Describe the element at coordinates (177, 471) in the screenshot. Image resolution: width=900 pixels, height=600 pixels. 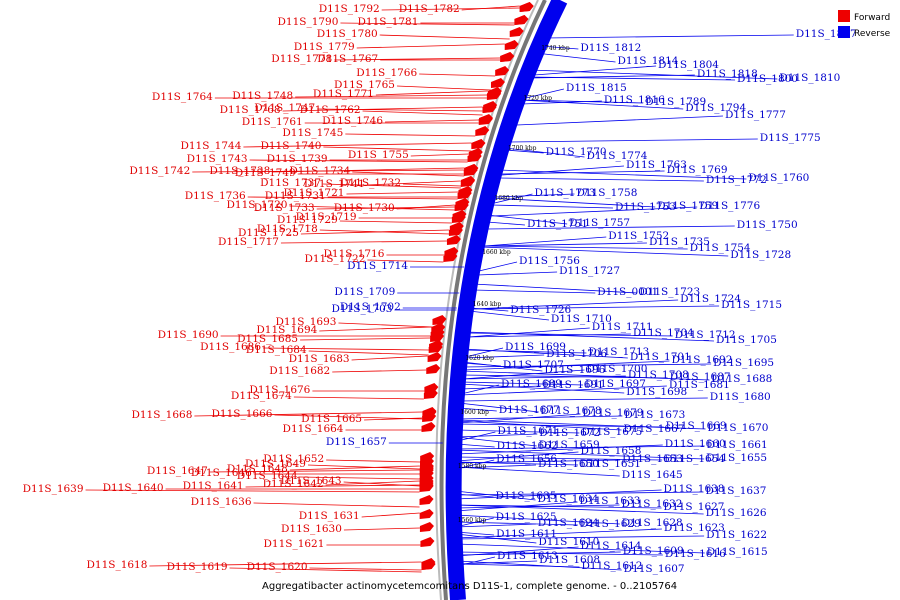
I see `forward-gene-label: D11S_1647` at that location.